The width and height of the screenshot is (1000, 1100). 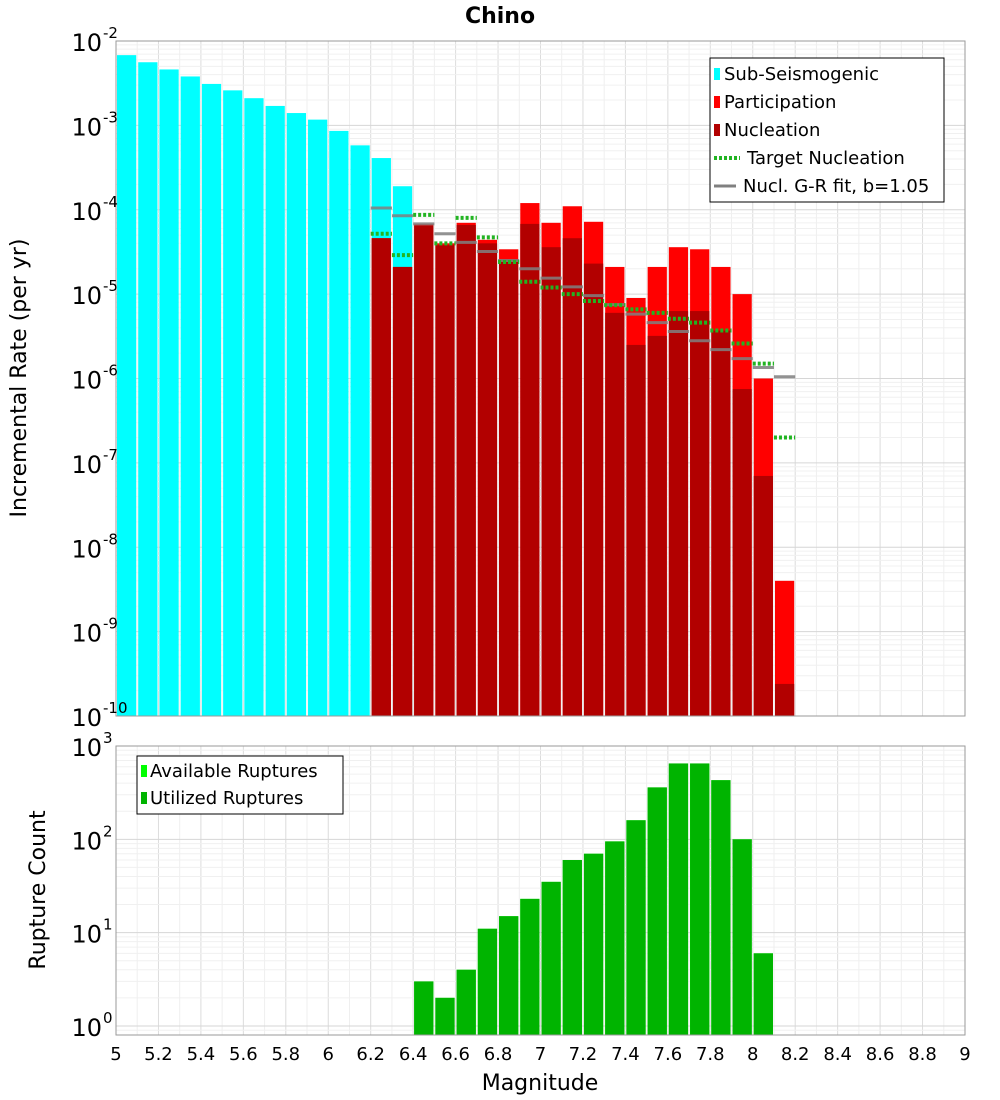 I want to click on y-tick-exponent: 2, so click(x=108, y=831).